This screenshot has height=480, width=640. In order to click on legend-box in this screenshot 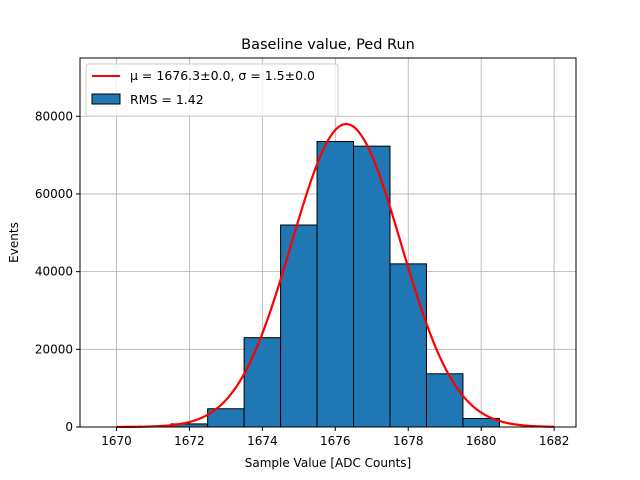, I will do `click(212, 90)`.